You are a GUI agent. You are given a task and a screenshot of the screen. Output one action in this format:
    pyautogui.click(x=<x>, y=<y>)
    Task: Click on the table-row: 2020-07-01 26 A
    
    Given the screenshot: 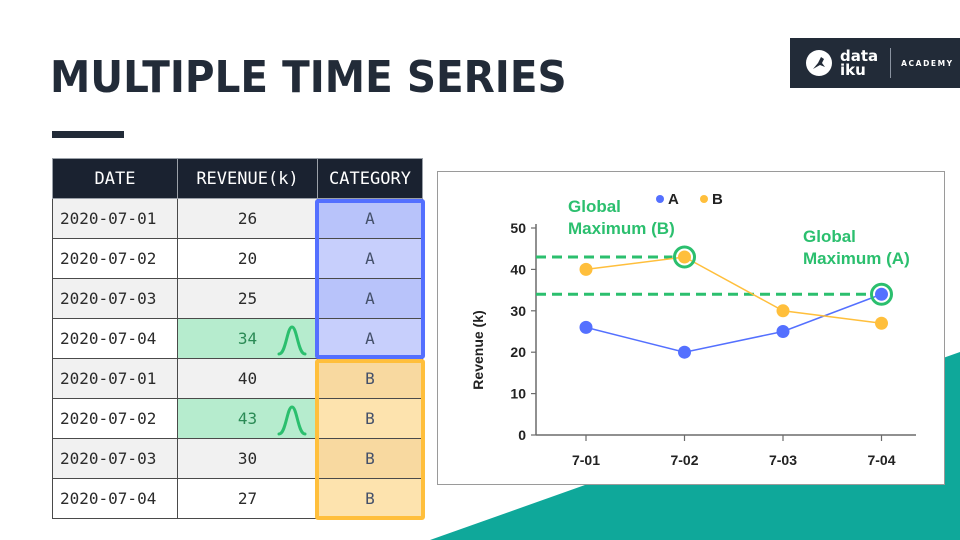 What is the action you would take?
    pyautogui.click(x=237, y=218)
    